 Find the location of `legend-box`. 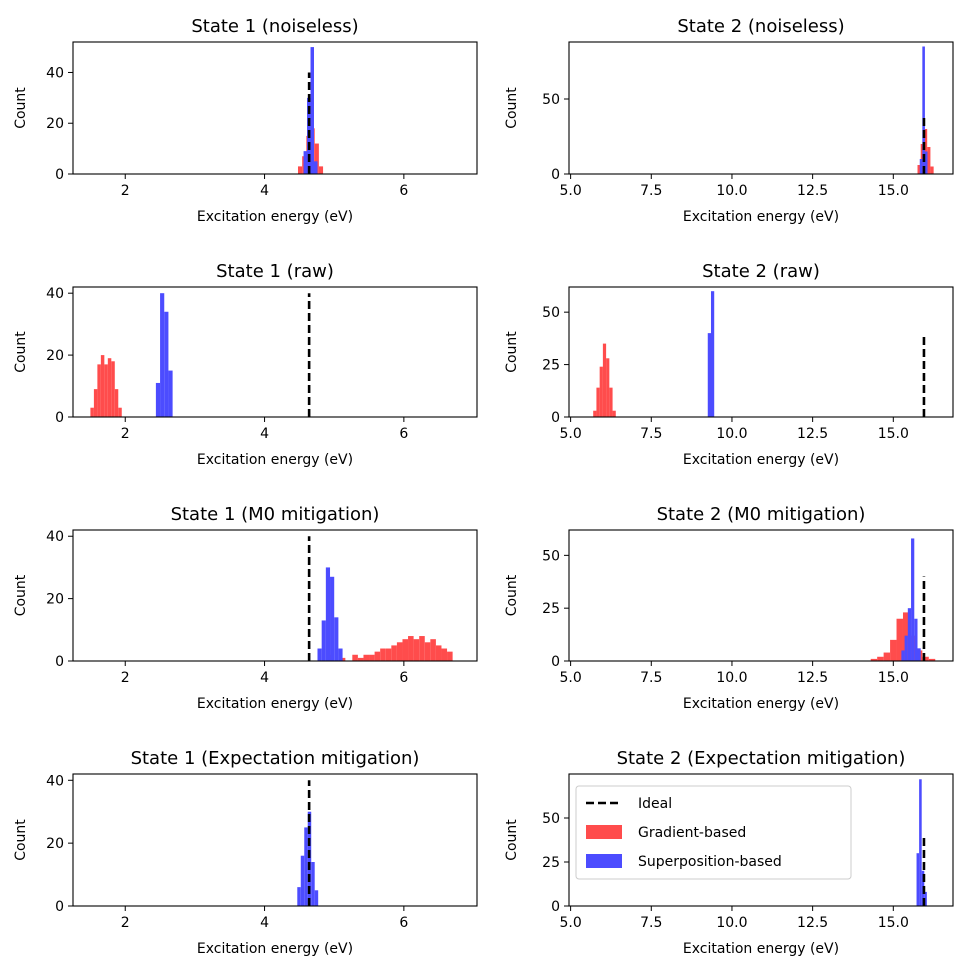

legend-box is located at coordinates (713, 832).